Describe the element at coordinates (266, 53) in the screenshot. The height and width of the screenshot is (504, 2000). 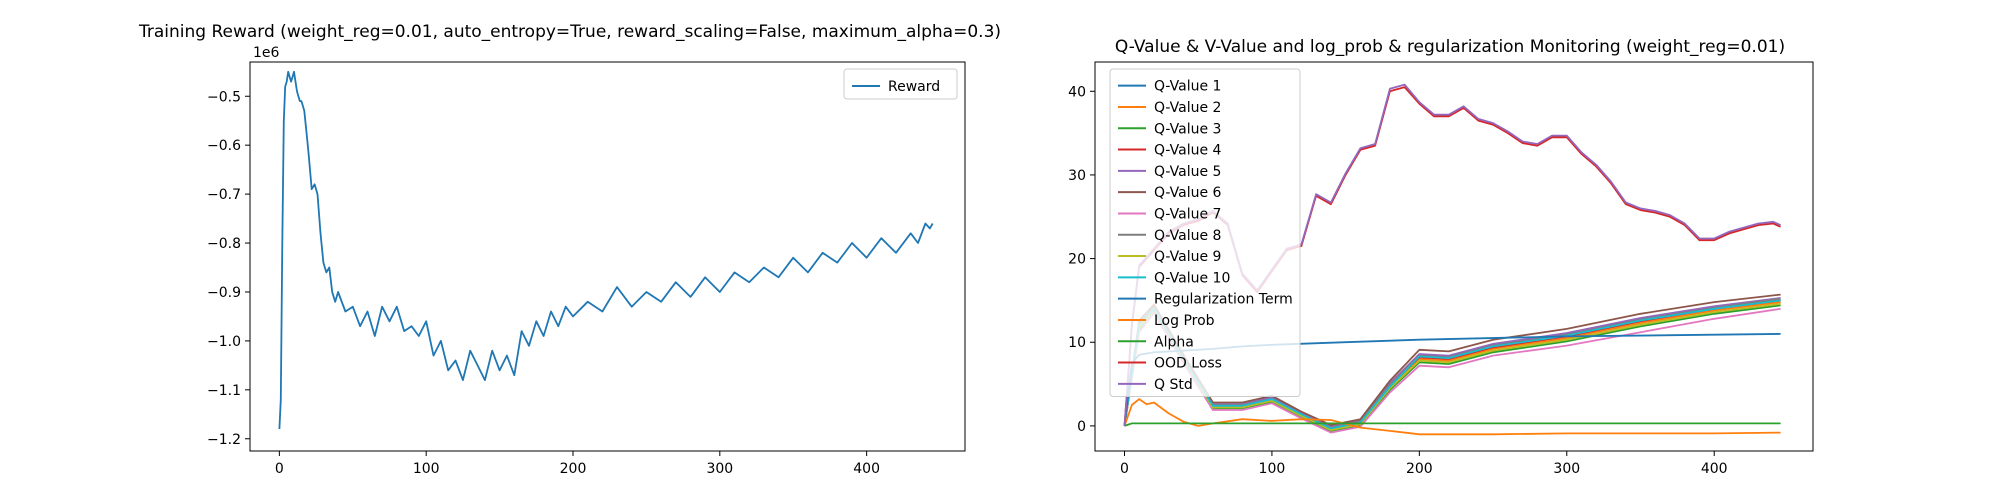
I see `reward-chart-offset-text: 1e6` at that location.